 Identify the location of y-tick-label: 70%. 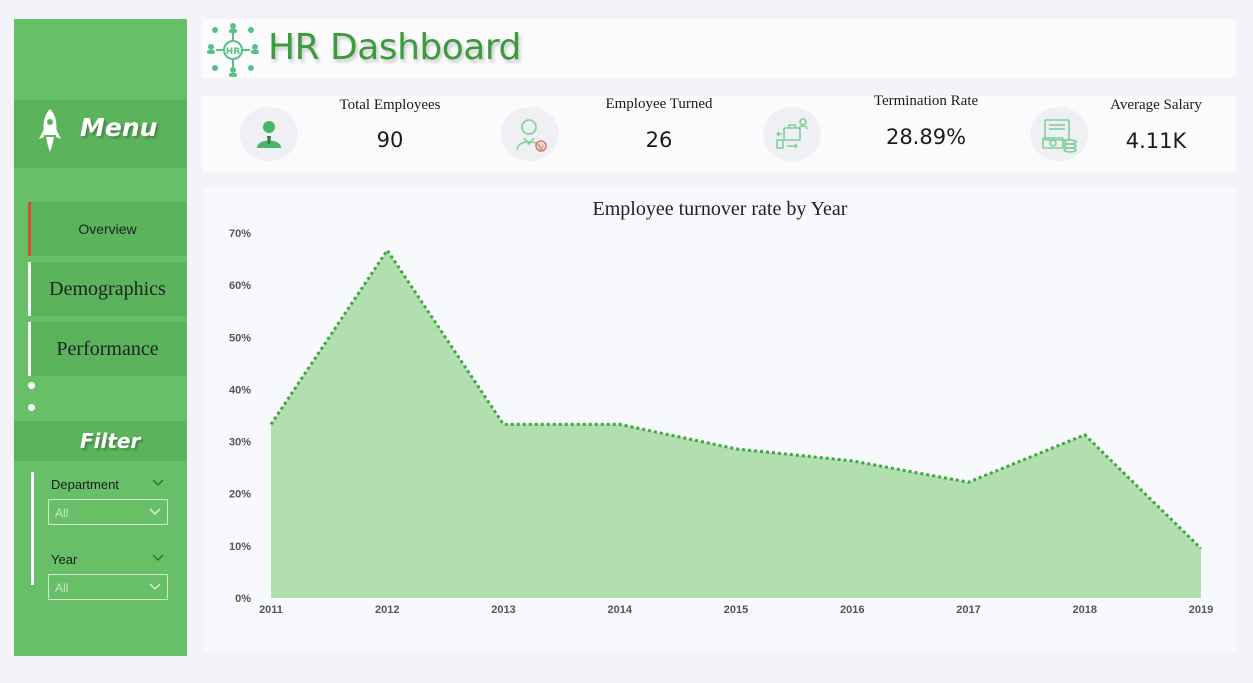
(240, 234).